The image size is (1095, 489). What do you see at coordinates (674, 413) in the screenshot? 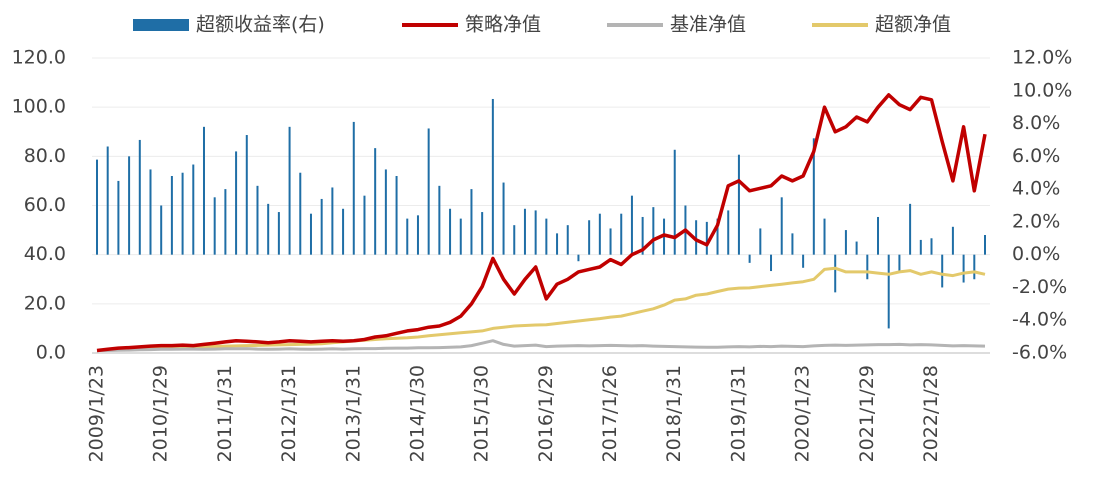
I see `x-tick-label: 2018/1/31` at bounding box center [674, 413].